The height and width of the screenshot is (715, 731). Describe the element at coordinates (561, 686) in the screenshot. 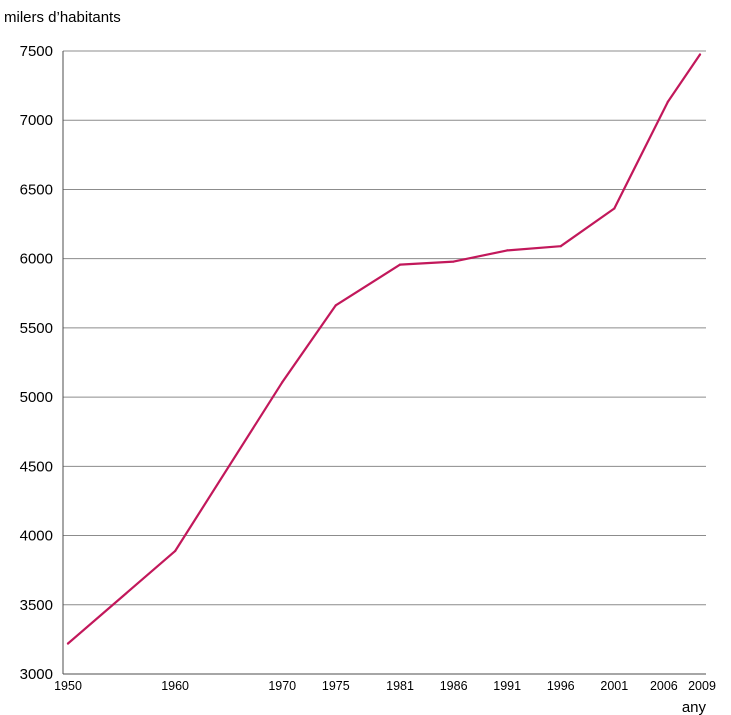

I see `x-tick-label: 1996` at that location.